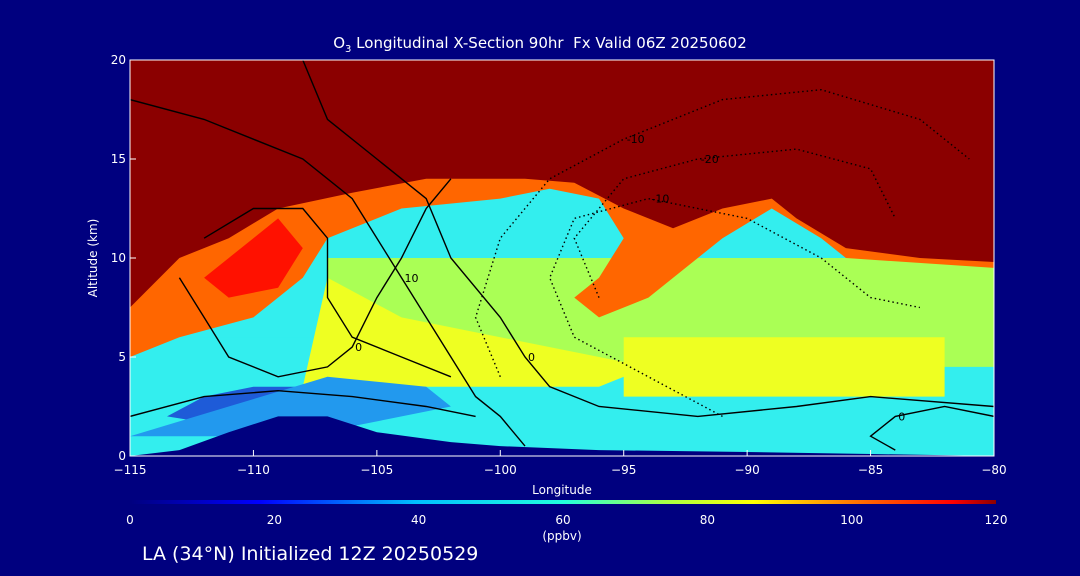 This screenshot has height=576, width=1080. What do you see at coordinates (130, 520) in the screenshot?
I see `colorbar-tick-label: 0` at bounding box center [130, 520].